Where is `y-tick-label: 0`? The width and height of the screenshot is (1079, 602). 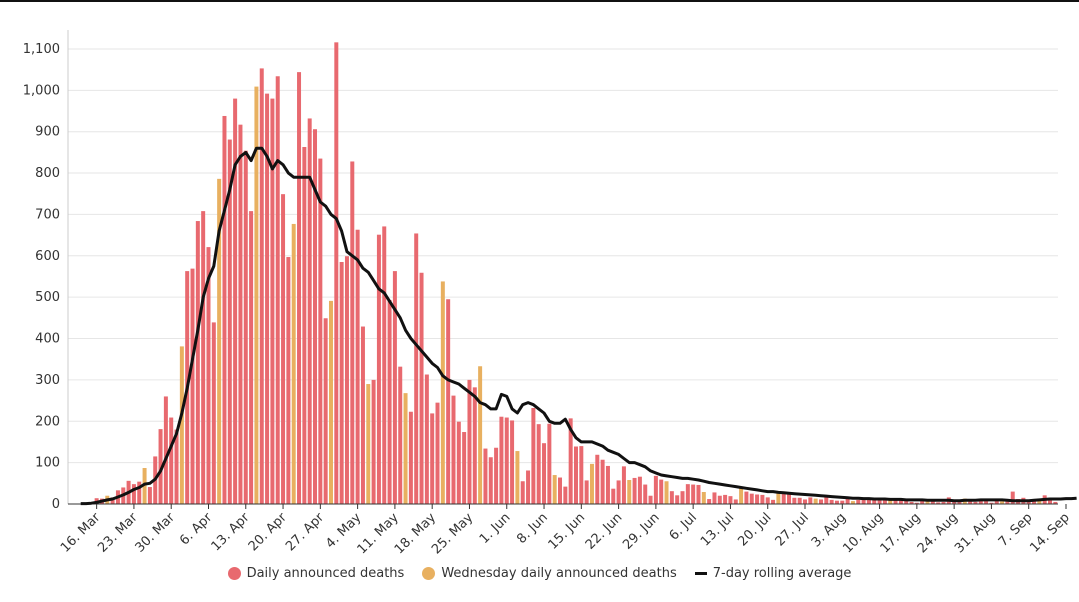
y-tick-label: 0 is located at coordinates (56, 504).